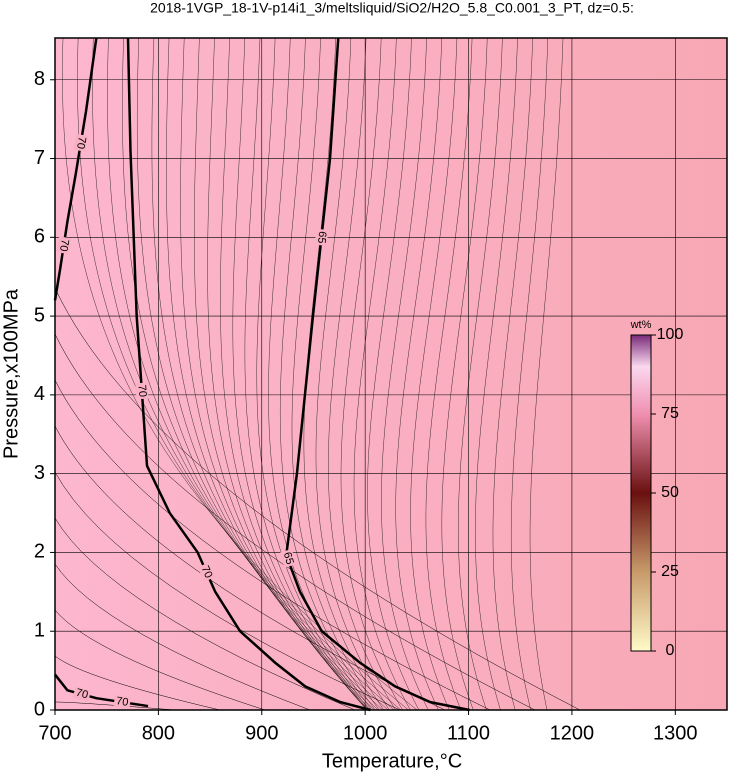 The width and height of the screenshot is (734, 776). What do you see at coordinates (39, 158) in the screenshot?
I see `y-tick-label: 7` at bounding box center [39, 158].